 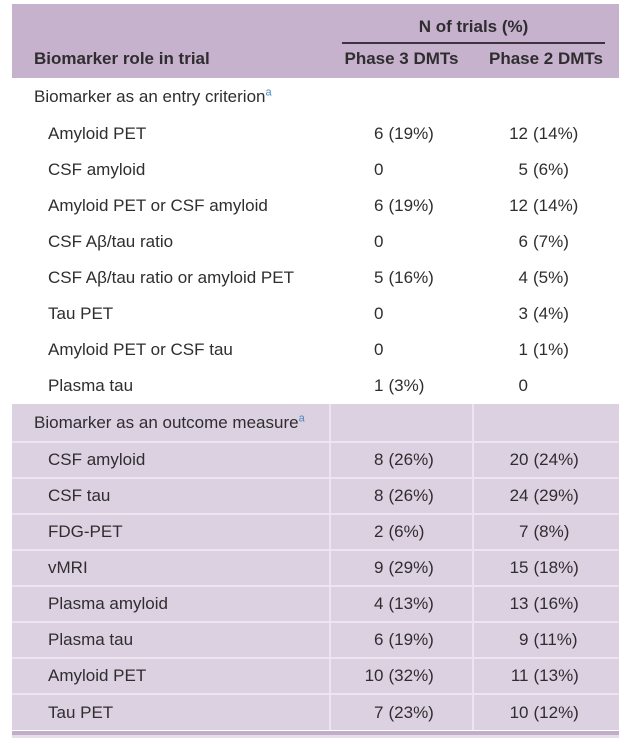 What do you see at coordinates (406, 385) in the screenshot?
I see `trial-percent: (3%)` at bounding box center [406, 385].